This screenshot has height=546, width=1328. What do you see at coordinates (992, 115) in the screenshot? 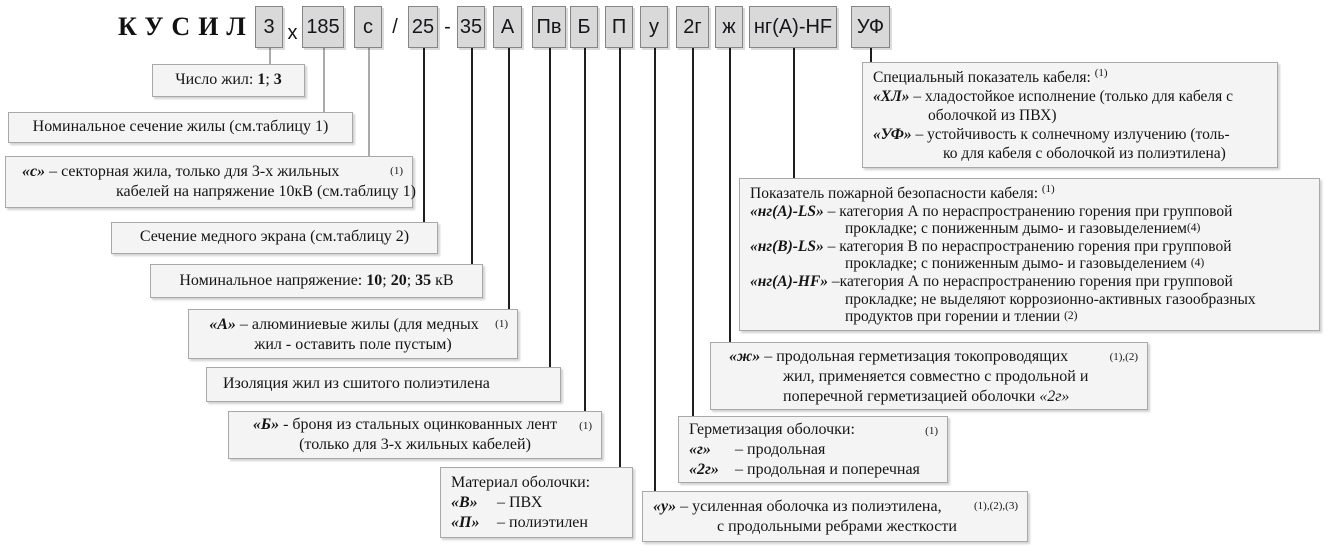
I see `legend-text: оболочкой из ПВХ)` at bounding box center [992, 115].